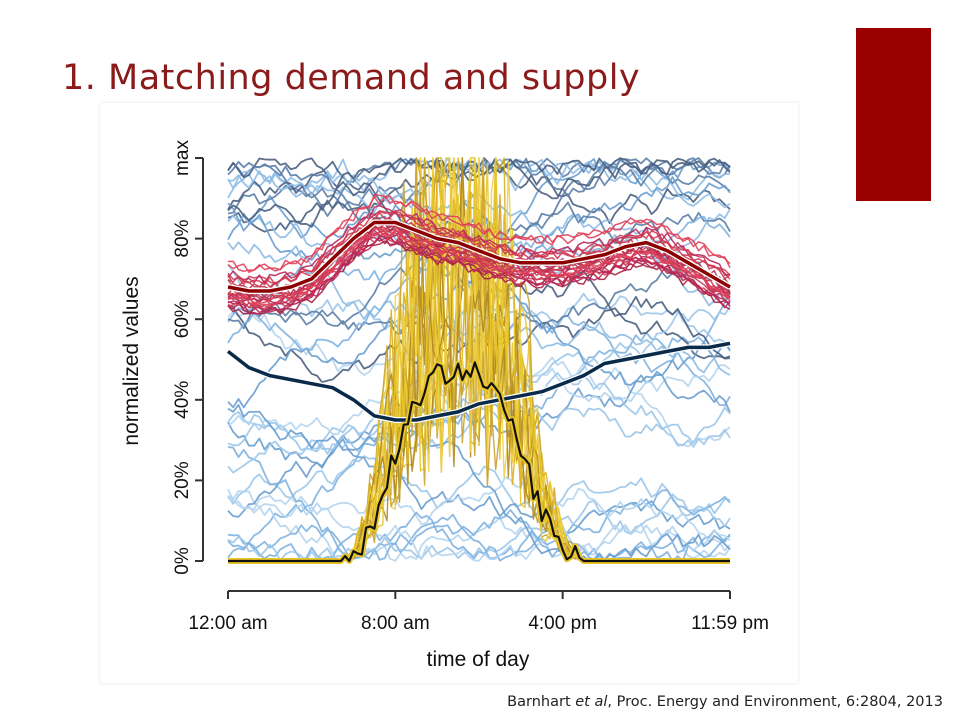 This screenshot has width=960, height=720. What do you see at coordinates (182, 400) in the screenshot?
I see `y-tick-label: 40%` at bounding box center [182, 400].